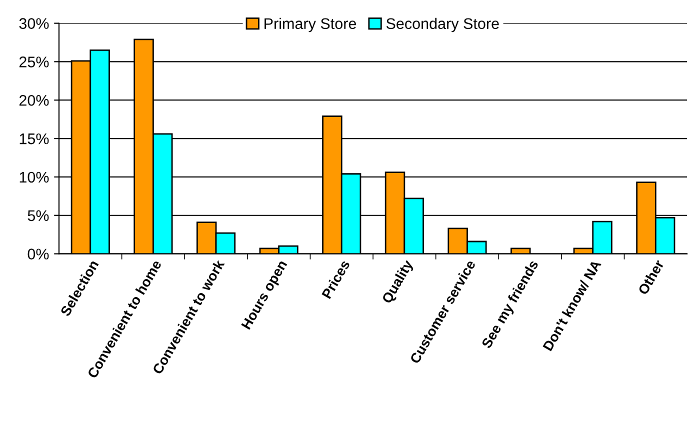 The width and height of the screenshot is (694, 423). Describe the element at coordinates (310, 25) in the screenshot. I see `legend-label: Primary Store` at that location.